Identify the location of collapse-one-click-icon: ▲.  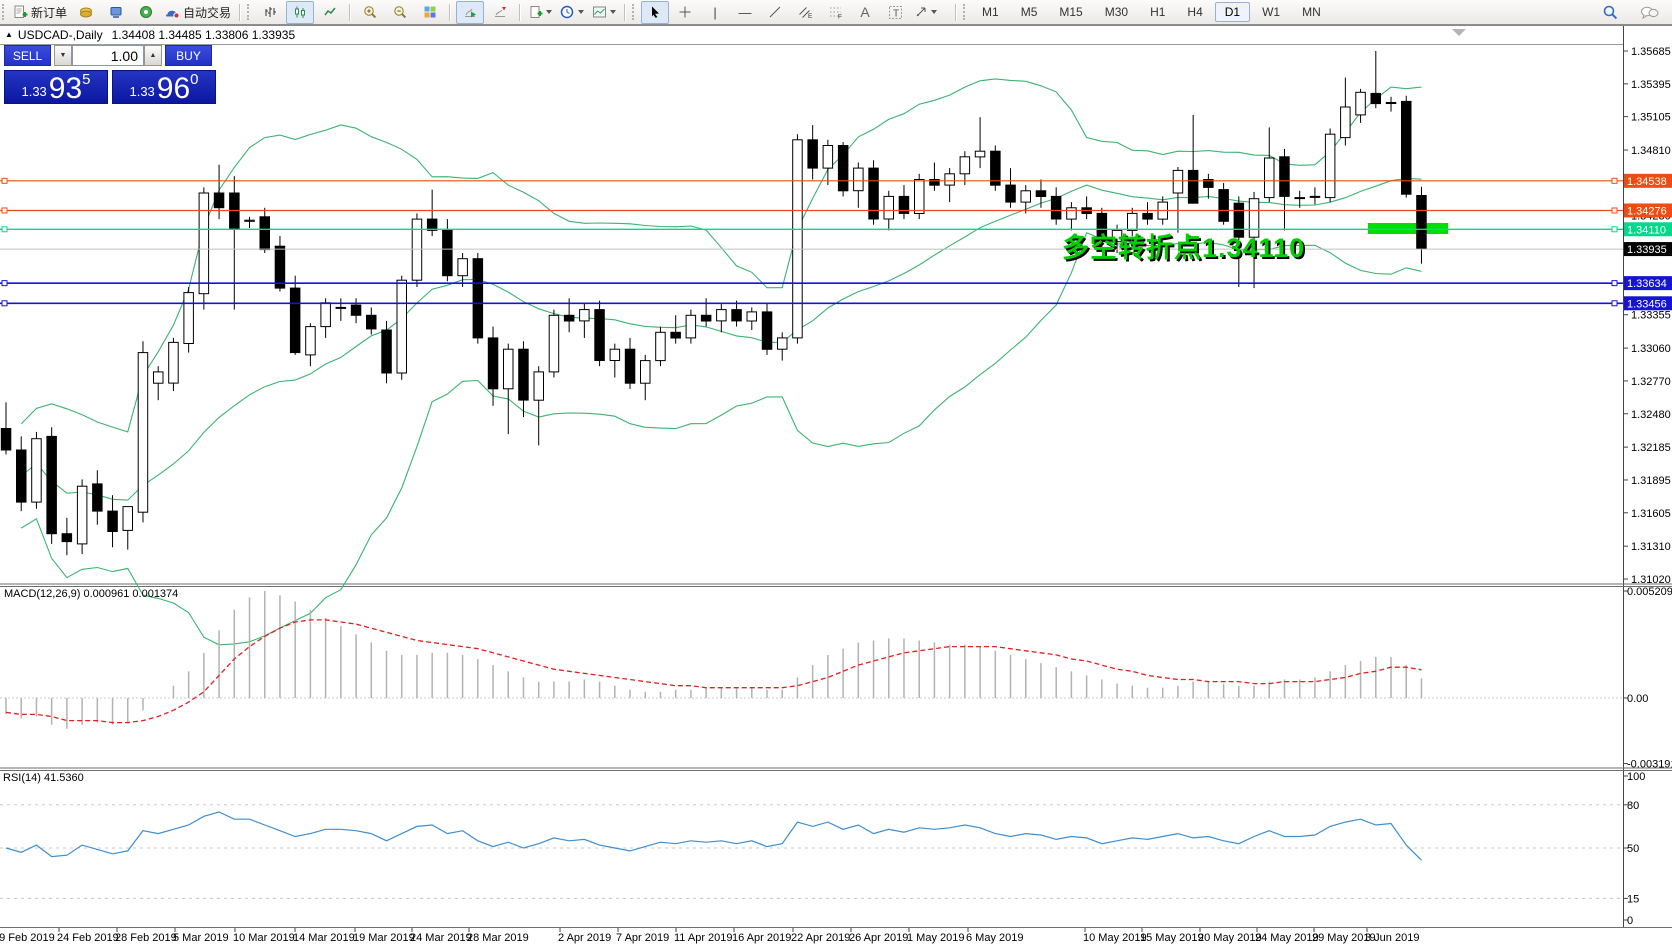
(9, 34).